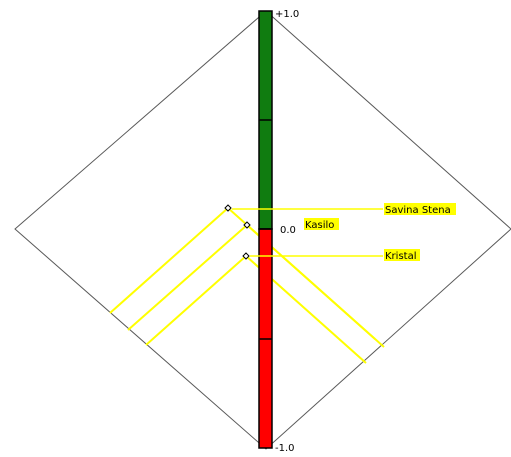 The height and width of the screenshot is (457, 511). What do you see at coordinates (246, 256) in the screenshot?
I see `point-marker-kristal` at bounding box center [246, 256].